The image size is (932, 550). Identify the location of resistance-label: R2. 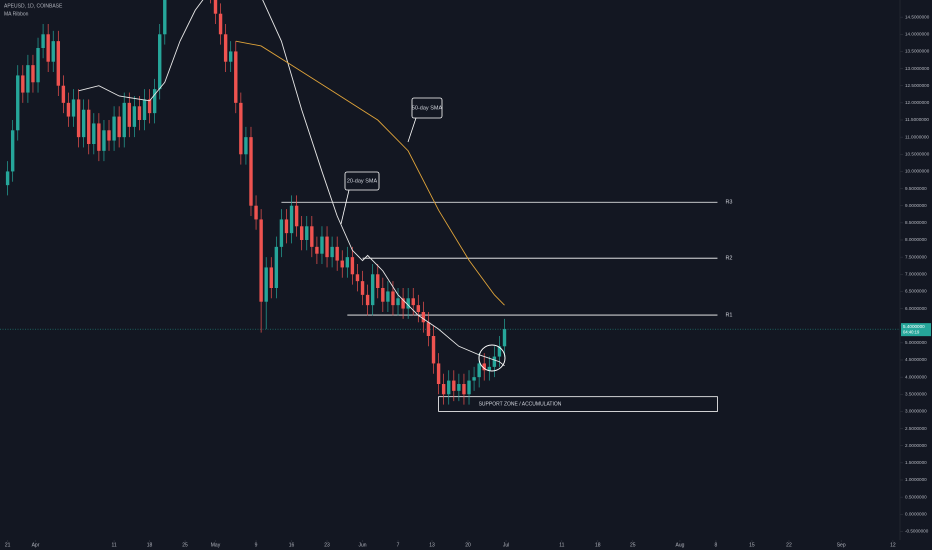
(728, 259).